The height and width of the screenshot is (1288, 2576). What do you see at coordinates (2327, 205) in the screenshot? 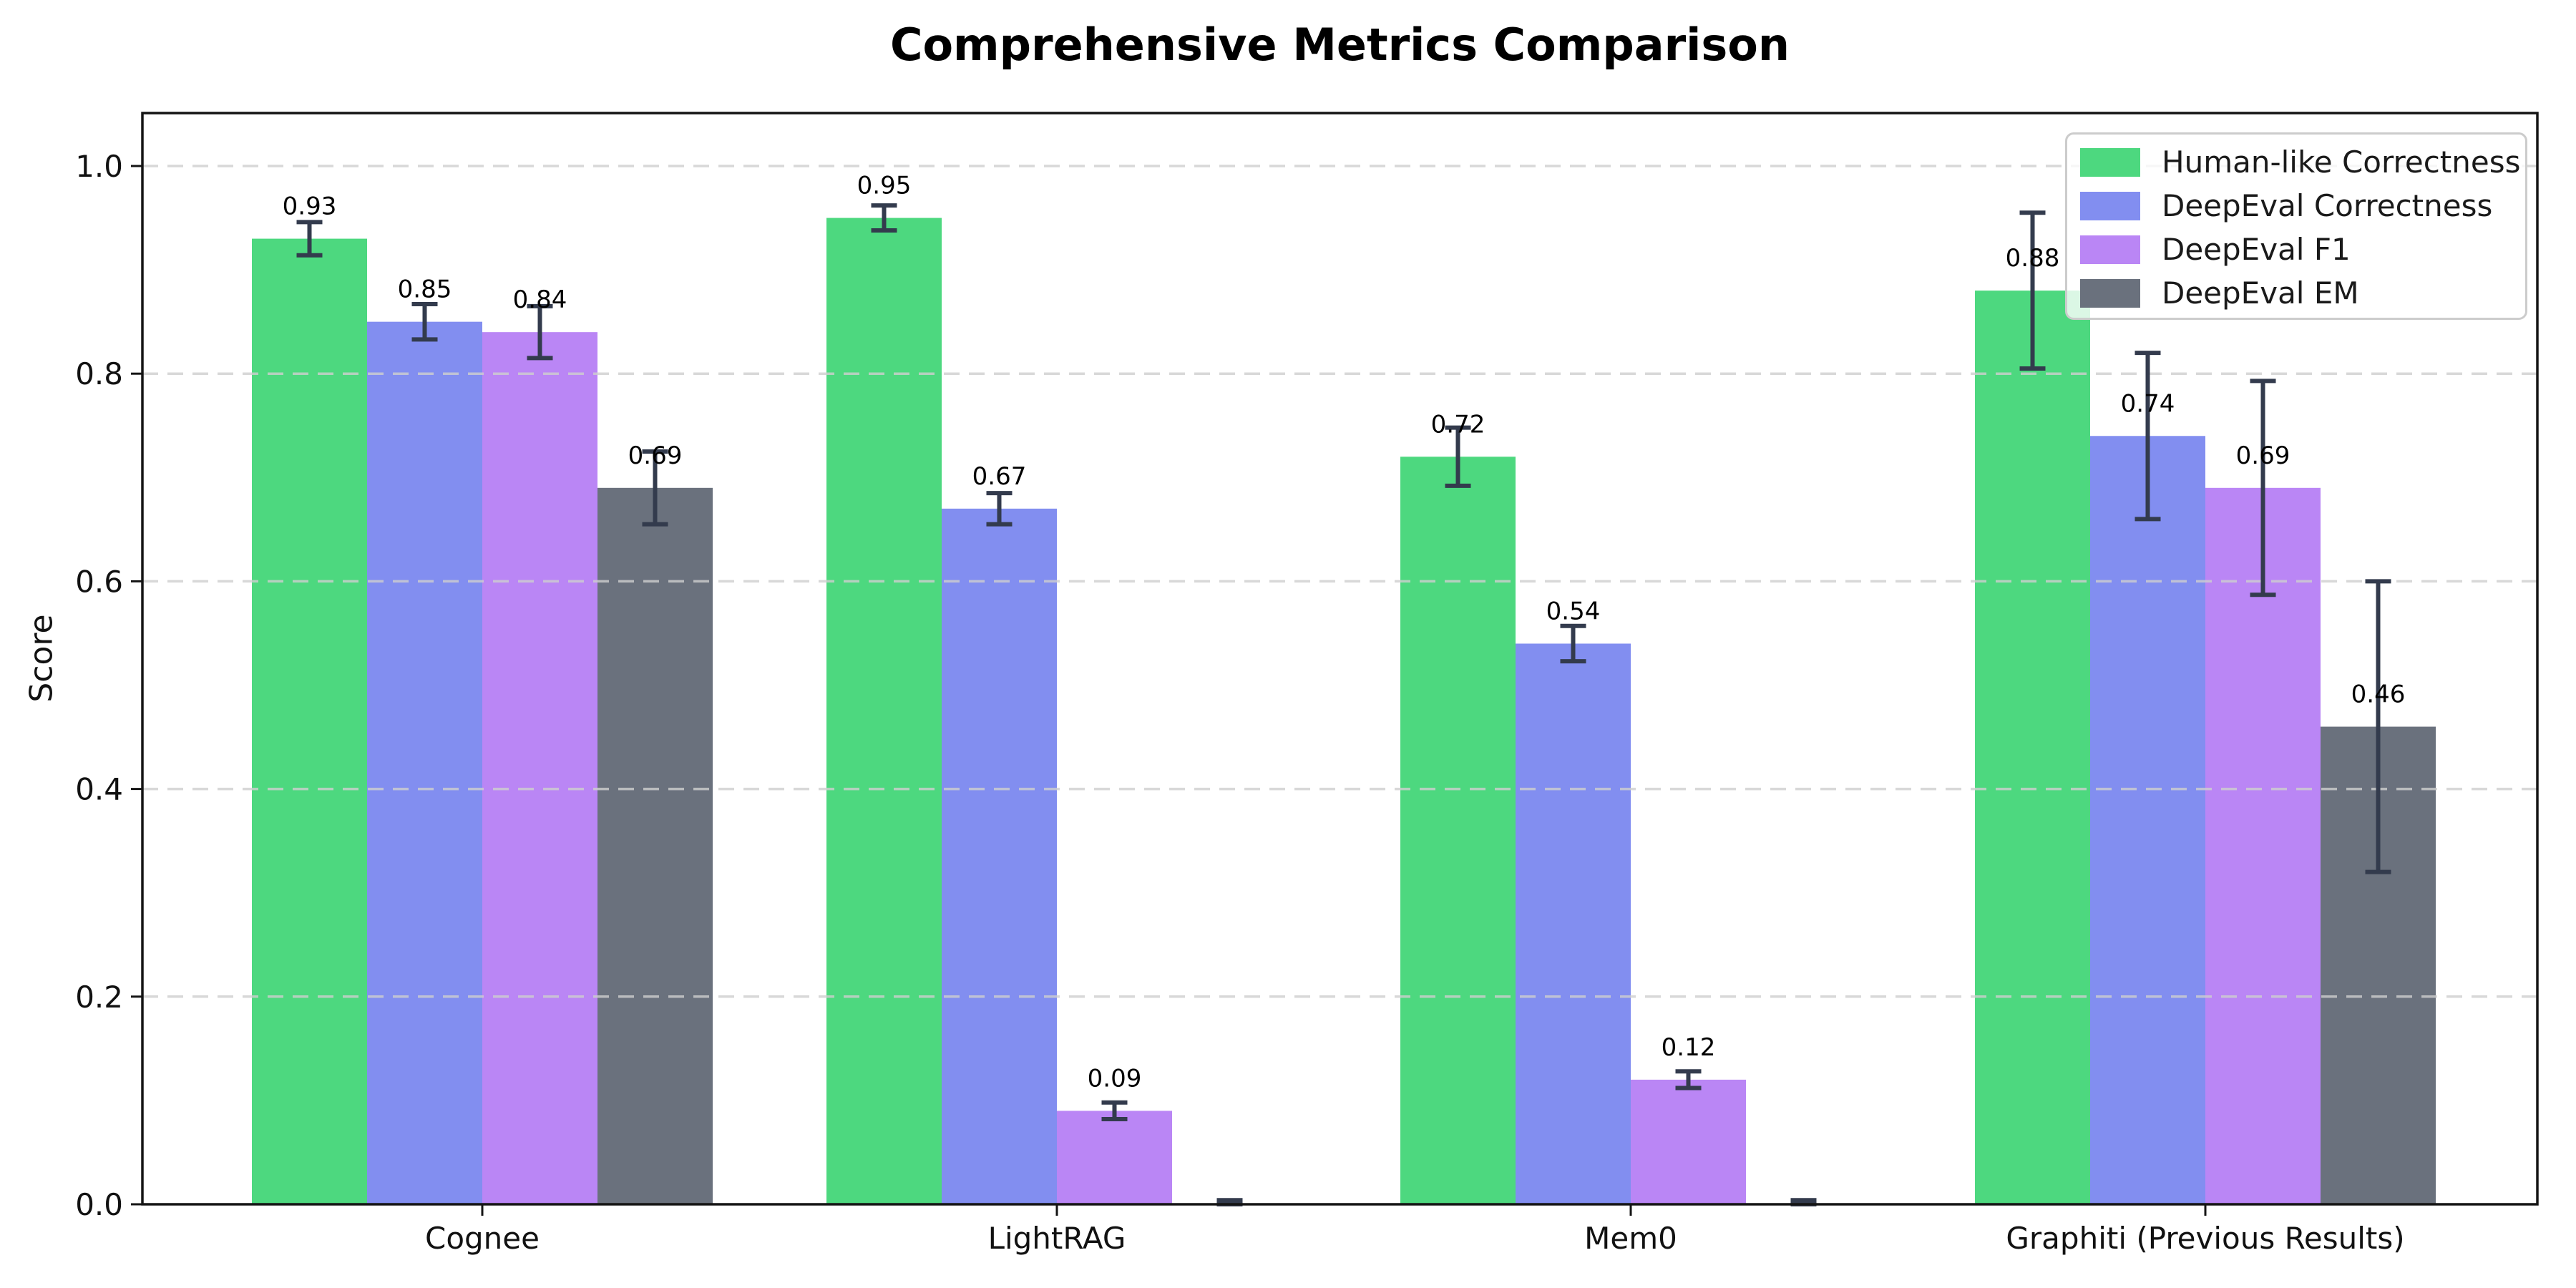
I see `legend-item-label: DeepEval Correctness` at bounding box center [2327, 205].